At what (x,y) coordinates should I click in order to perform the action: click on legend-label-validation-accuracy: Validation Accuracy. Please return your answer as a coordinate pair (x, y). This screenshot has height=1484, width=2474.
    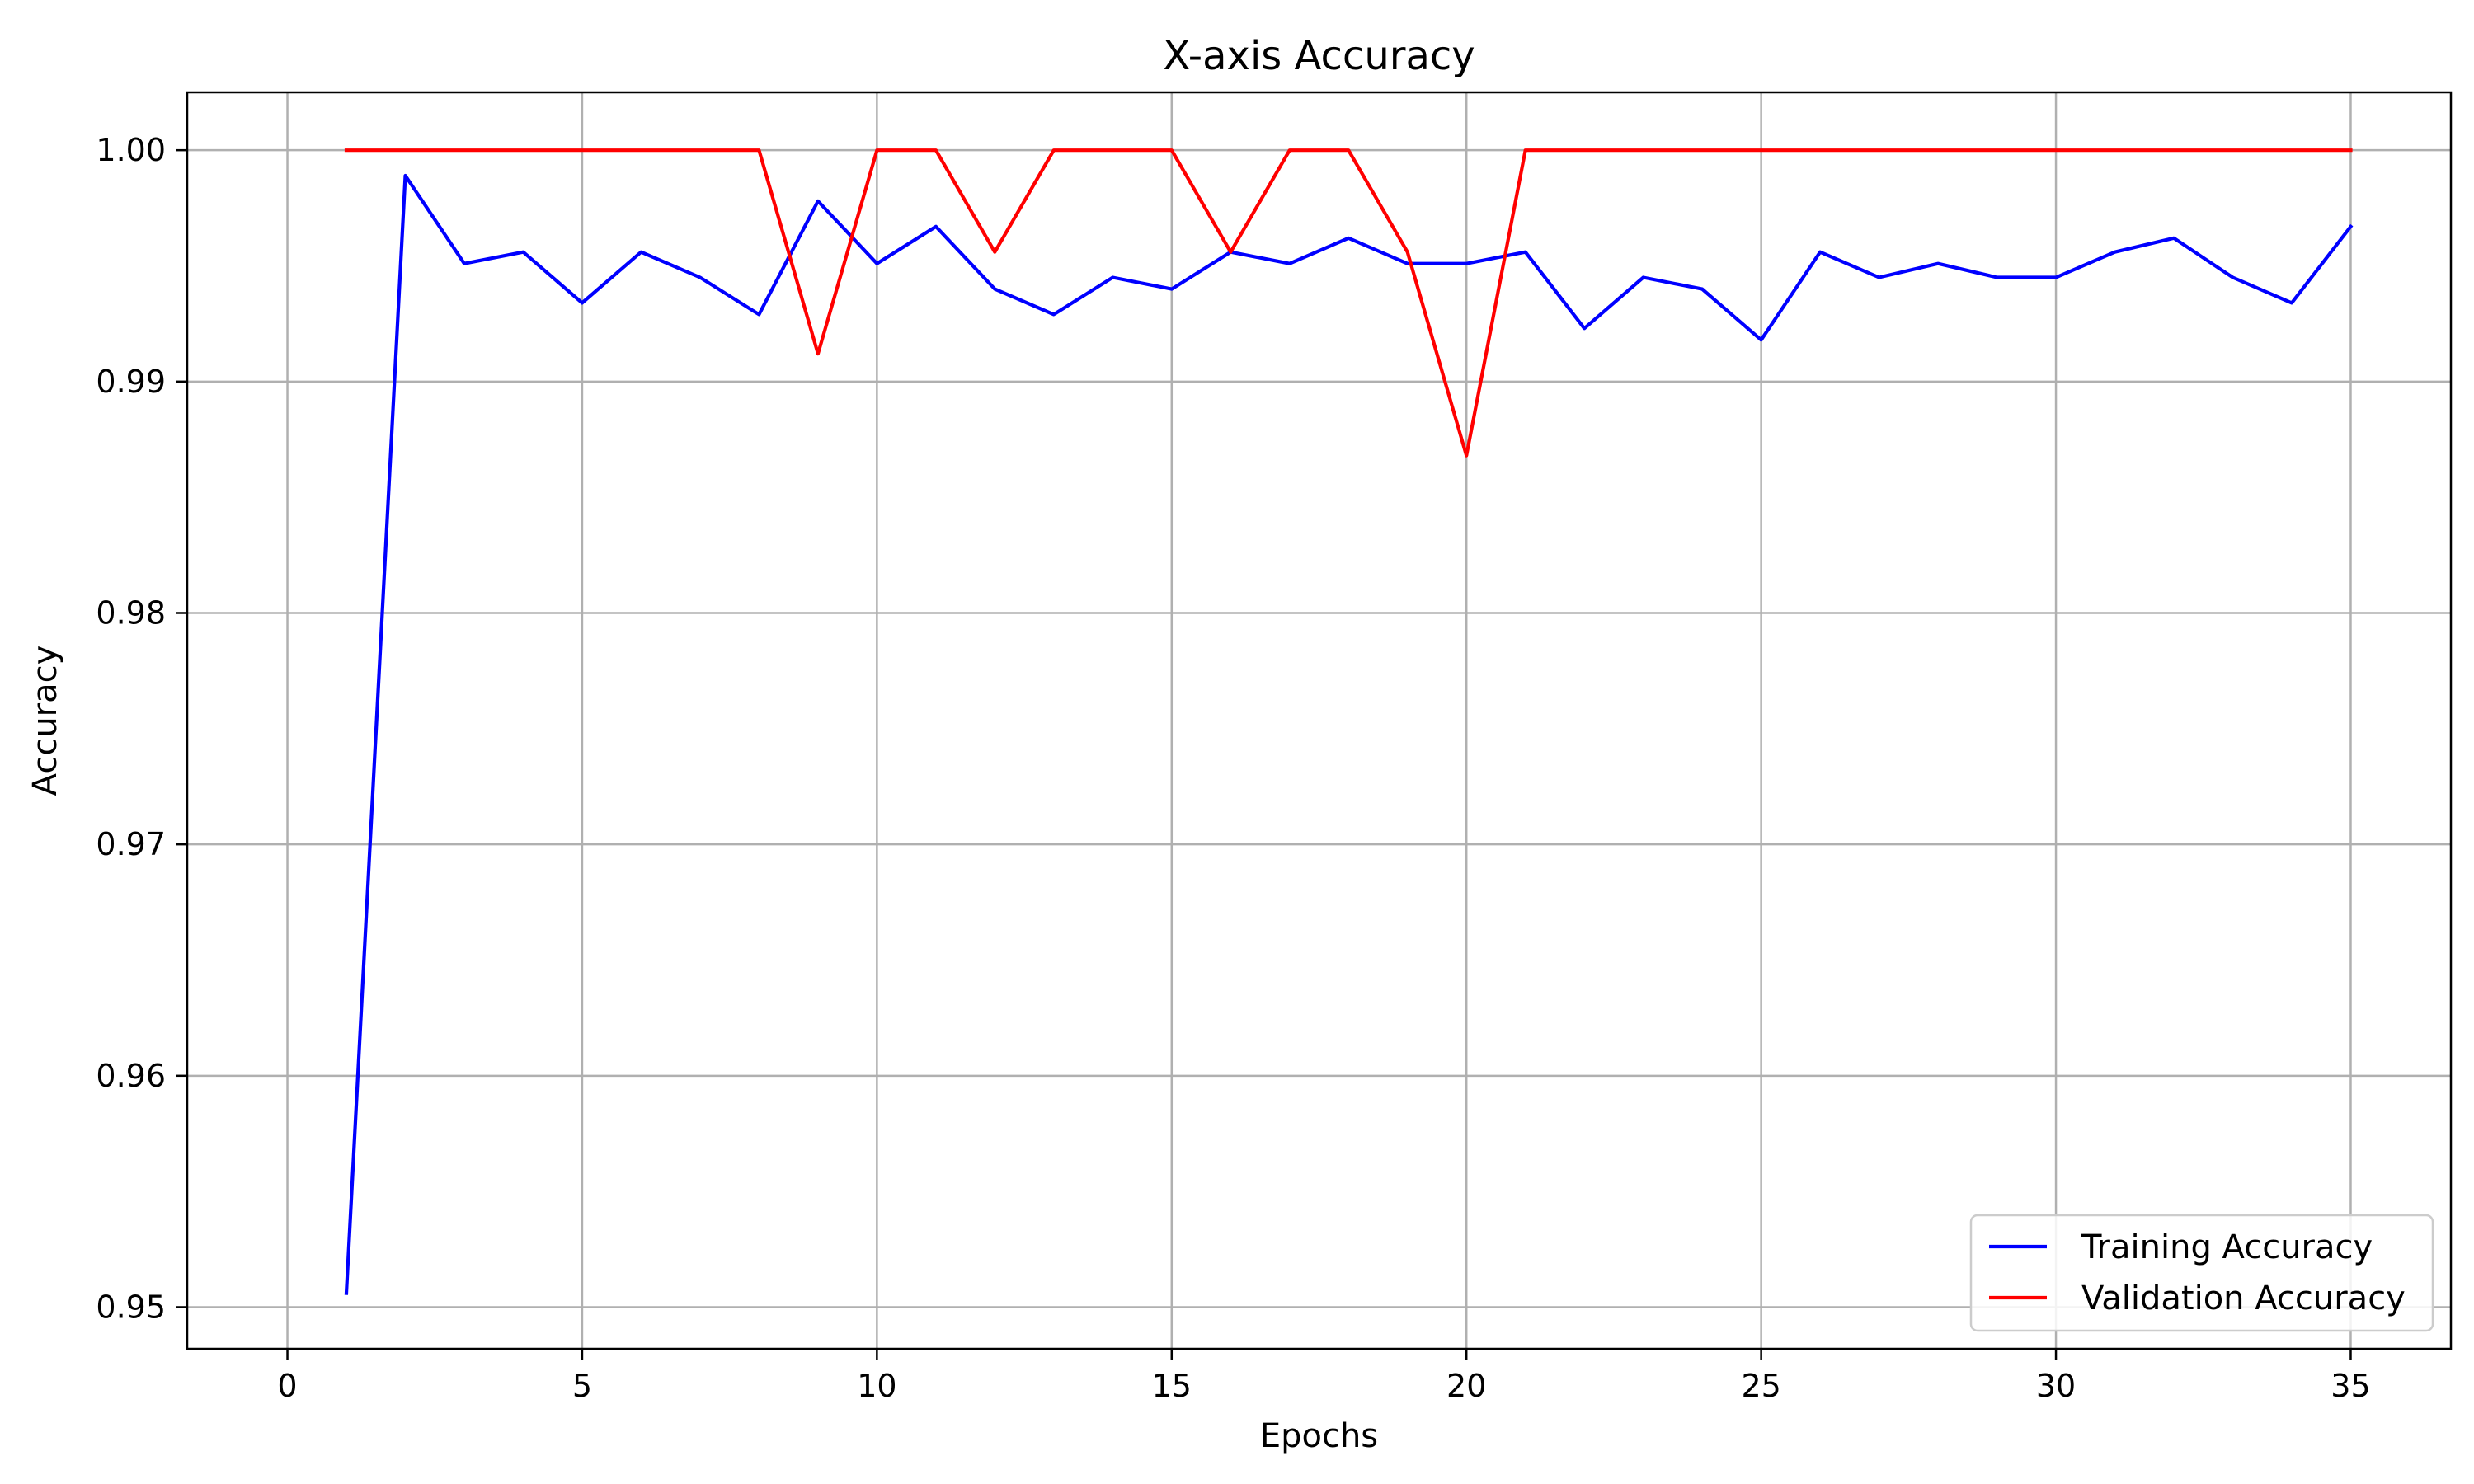
    Looking at the image, I should click on (2243, 1298).